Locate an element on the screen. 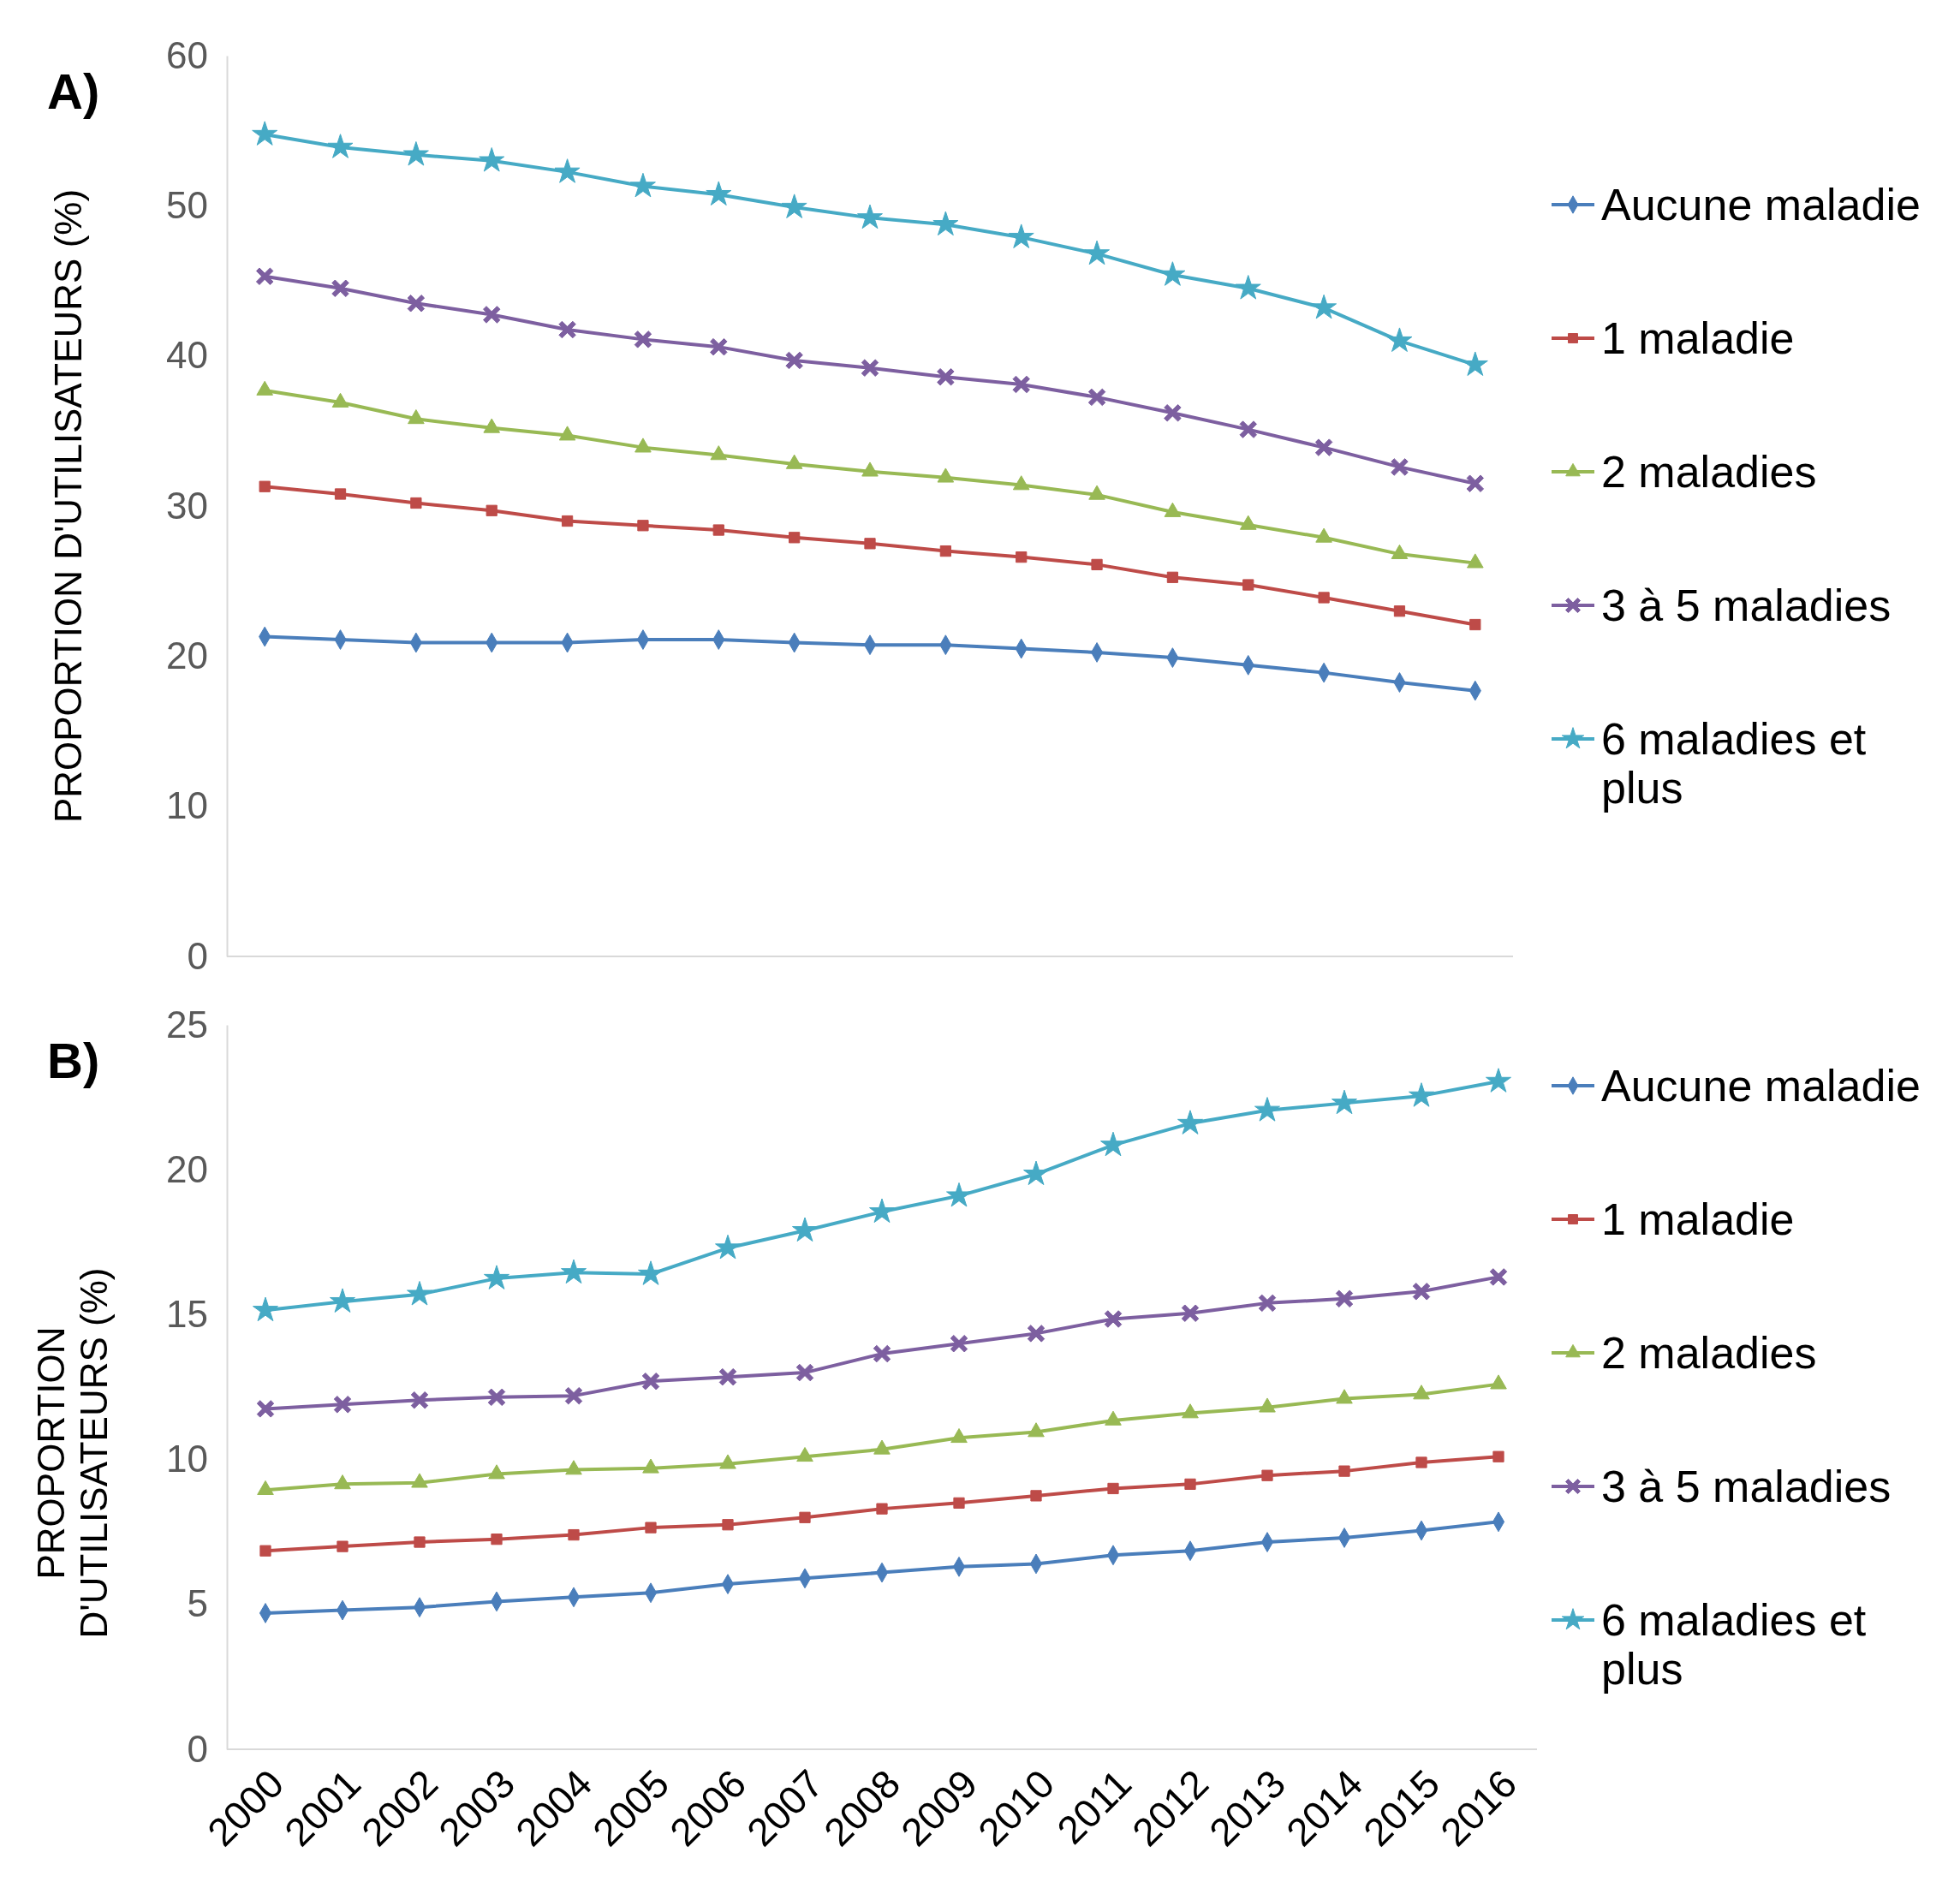 The width and height of the screenshot is (1960, 1882). legend-label: 6 maladies et plus is located at coordinates (1734, 1645).